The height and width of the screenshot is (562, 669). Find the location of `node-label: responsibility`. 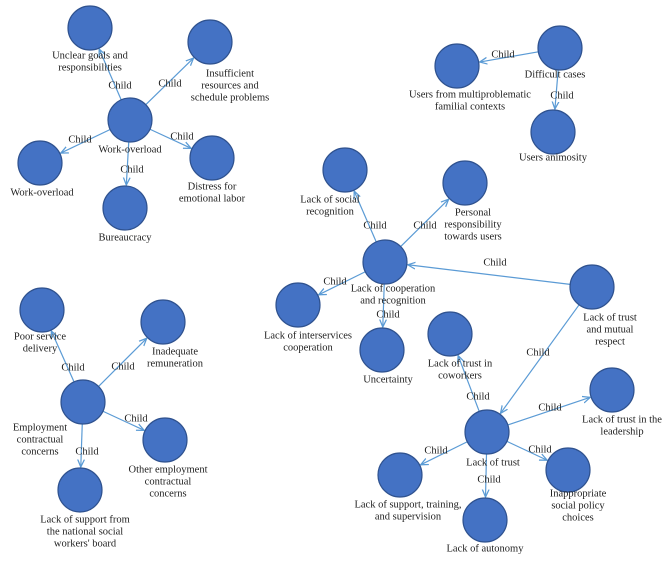

node-label: responsibility is located at coordinates (473, 224).